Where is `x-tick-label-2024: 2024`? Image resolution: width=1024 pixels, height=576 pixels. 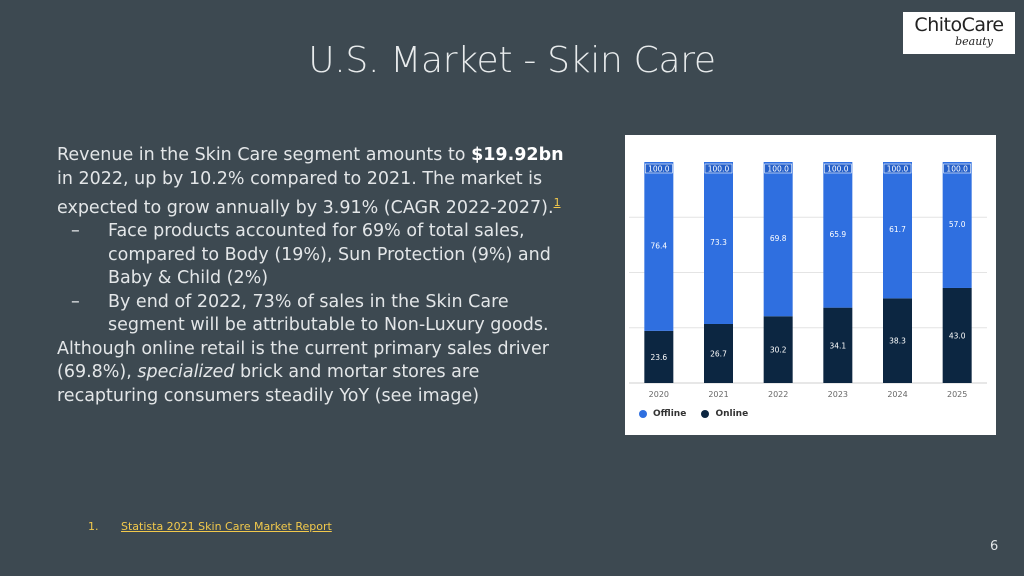 x-tick-label-2024: 2024 is located at coordinates (897, 394).